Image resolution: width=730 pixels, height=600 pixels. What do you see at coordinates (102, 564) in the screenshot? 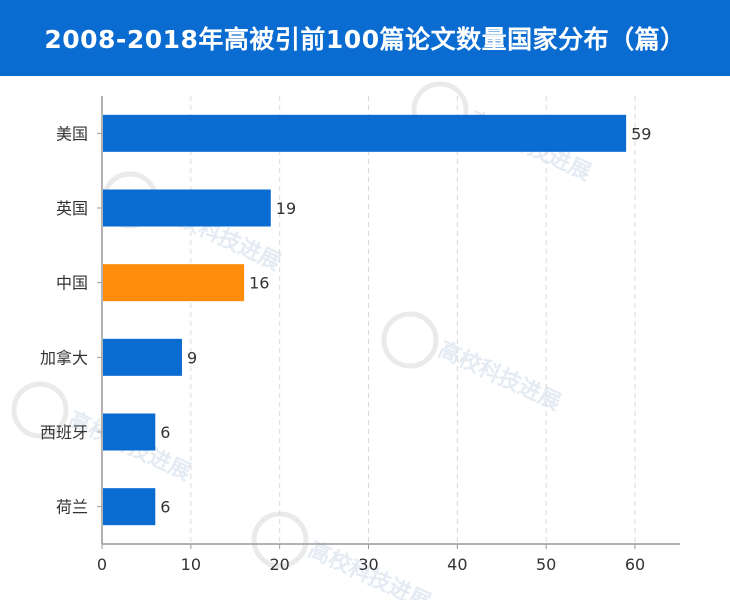
I see `x-tick-label: 0` at bounding box center [102, 564].